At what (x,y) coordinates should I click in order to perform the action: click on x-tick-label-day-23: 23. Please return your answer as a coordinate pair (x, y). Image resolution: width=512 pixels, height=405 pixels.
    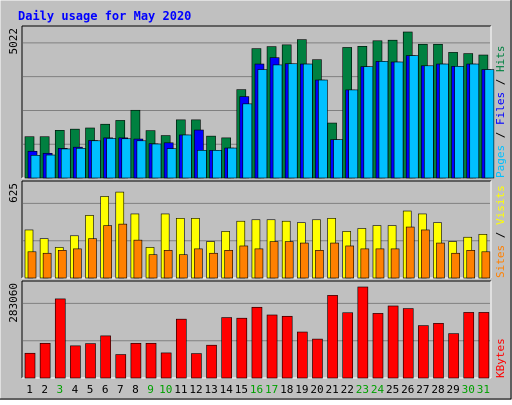
    Looking at the image, I should click on (362, 389).